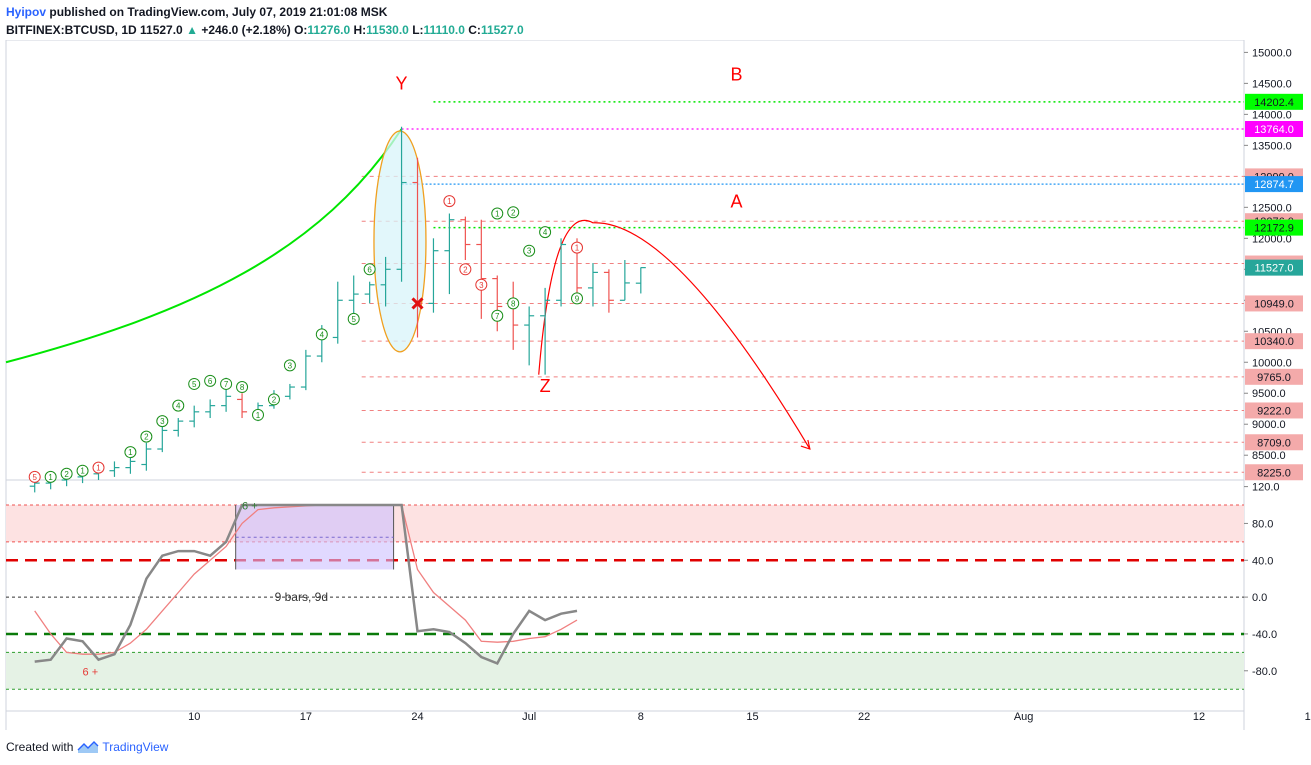  Describe the element at coordinates (306, 584) in the screenshot. I see `osc-main-line` at that location.